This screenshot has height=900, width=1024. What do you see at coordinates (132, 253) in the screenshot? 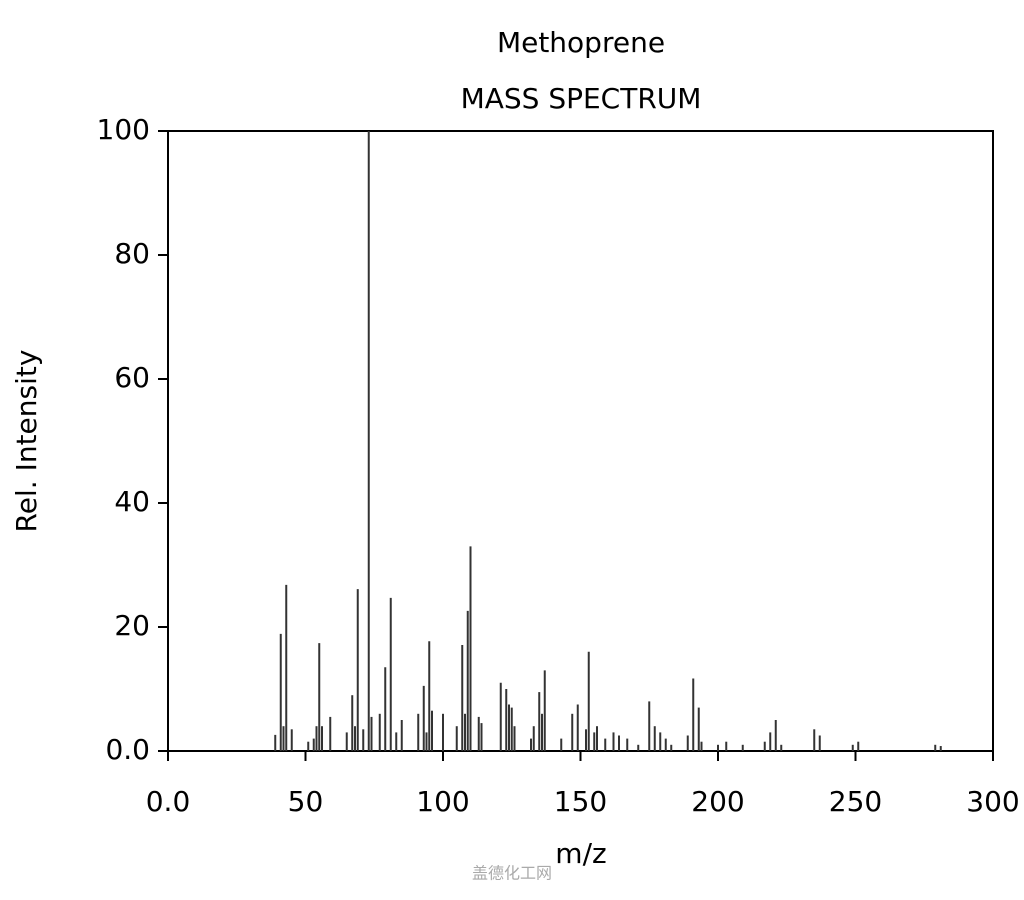
I see `y-tick-label: 80` at bounding box center [132, 253].